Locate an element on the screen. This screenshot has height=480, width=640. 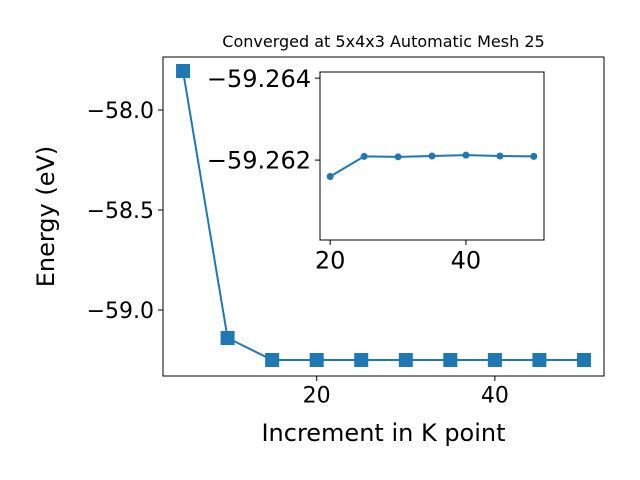
chart-title: Converged at 5x4x3 Automatic Mesh 25 is located at coordinates (383, 41).